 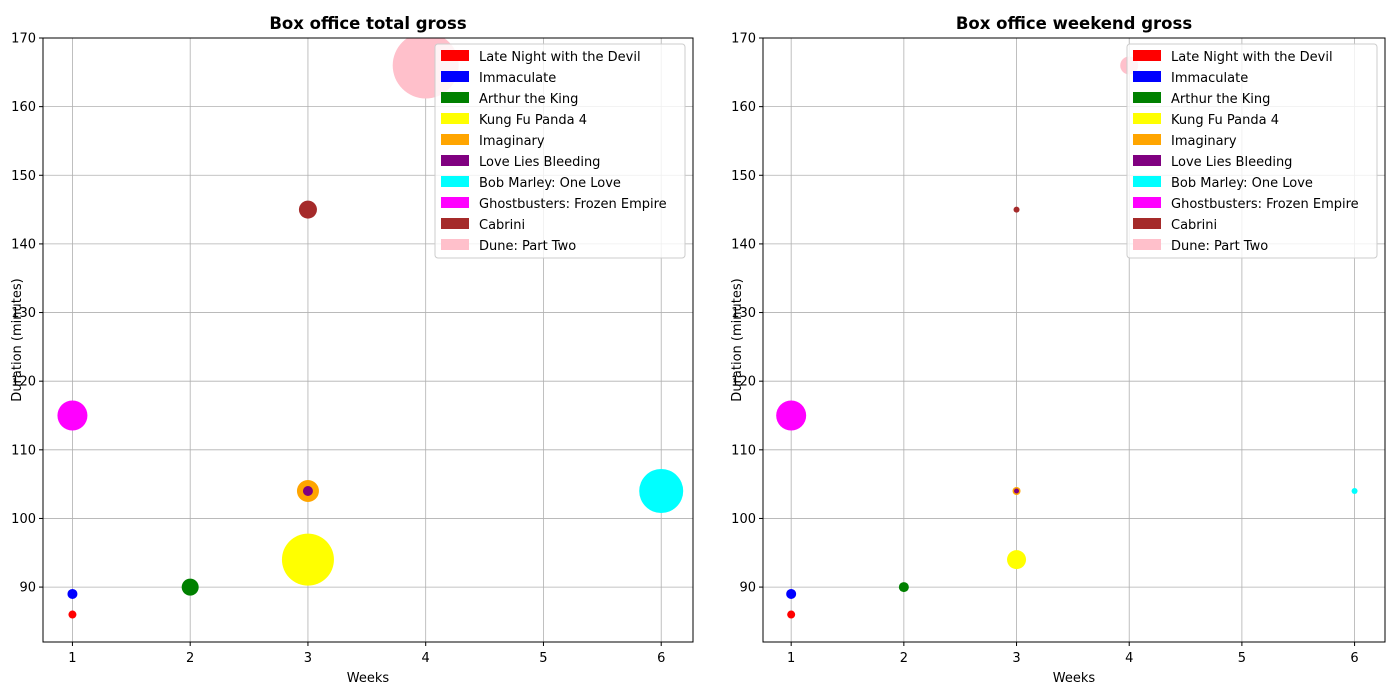 I want to click on x-tick-label: 4, so click(x=426, y=658).